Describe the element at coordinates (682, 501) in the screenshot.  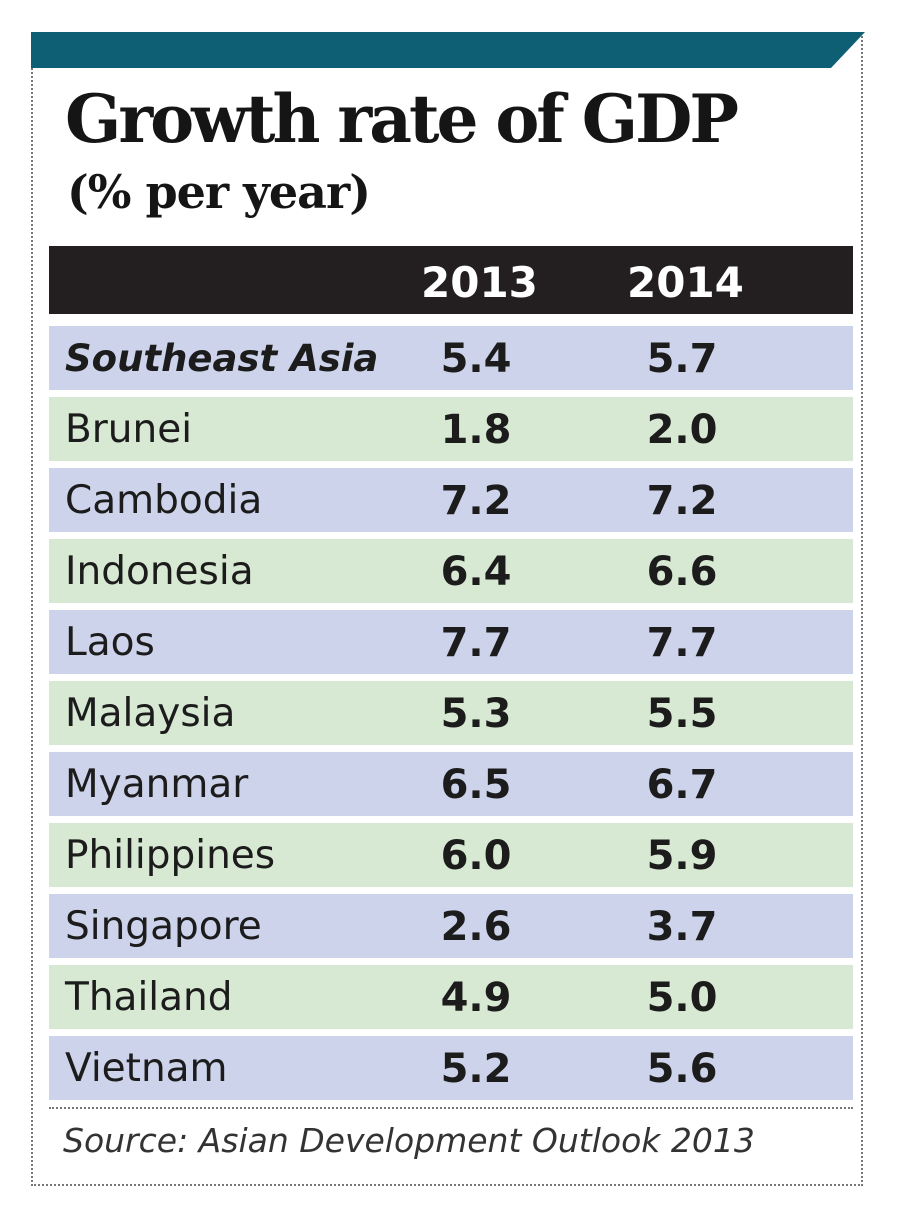
I see `value-2014: 7.2` at that location.